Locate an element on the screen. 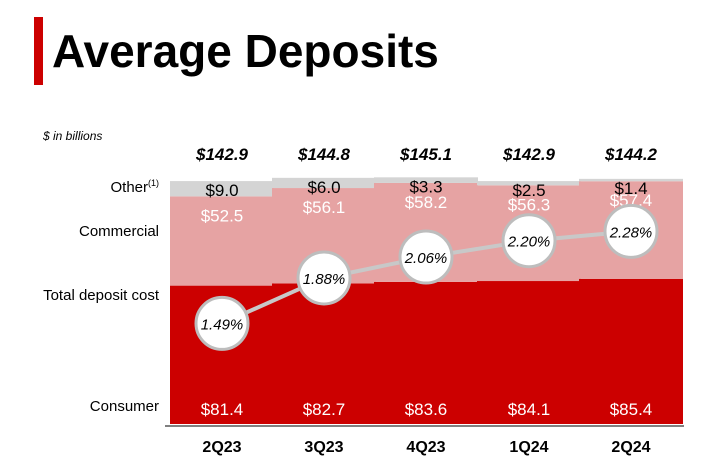  total-label: $145.1 is located at coordinates (425, 154).